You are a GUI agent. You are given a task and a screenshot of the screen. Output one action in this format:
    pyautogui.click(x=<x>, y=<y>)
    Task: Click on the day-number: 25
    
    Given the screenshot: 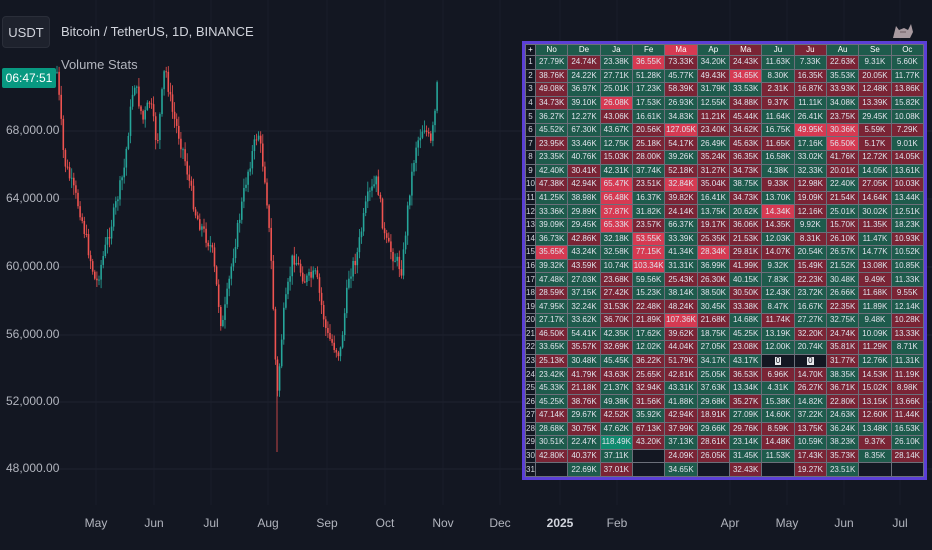 What is the action you would take?
    pyautogui.click(x=530, y=388)
    